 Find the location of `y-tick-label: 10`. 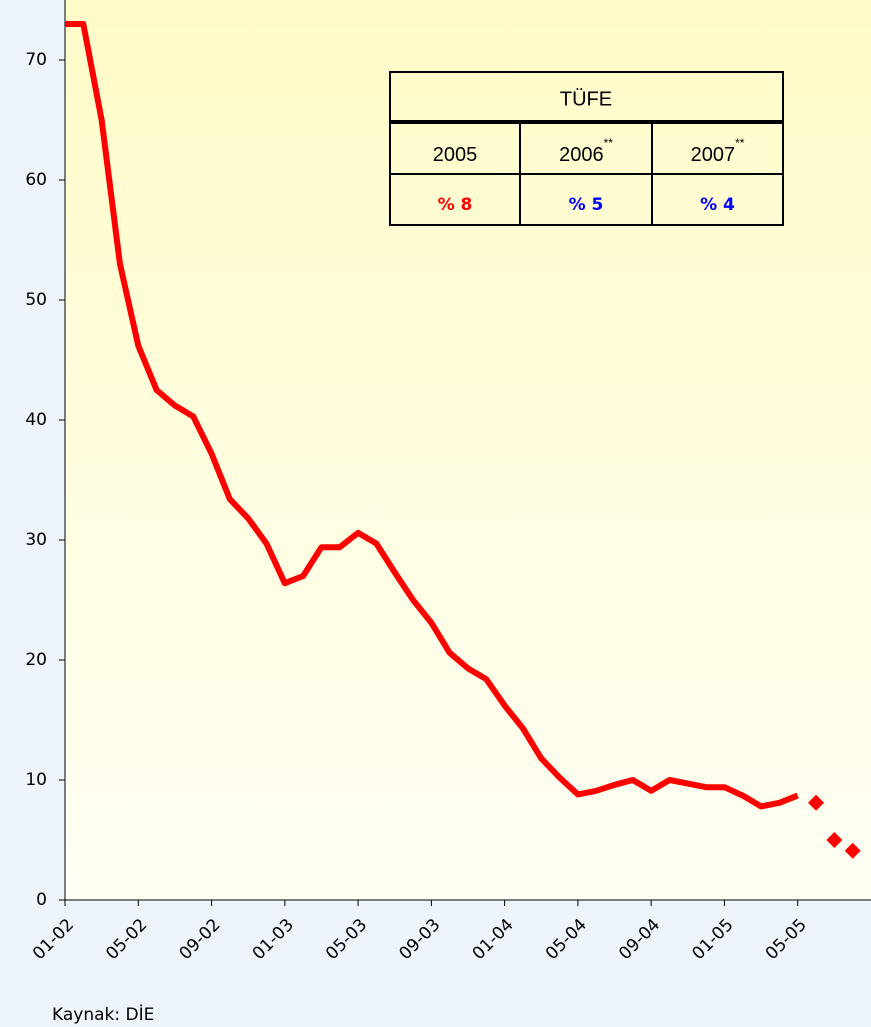

y-tick-label: 10 is located at coordinates (36, 780).